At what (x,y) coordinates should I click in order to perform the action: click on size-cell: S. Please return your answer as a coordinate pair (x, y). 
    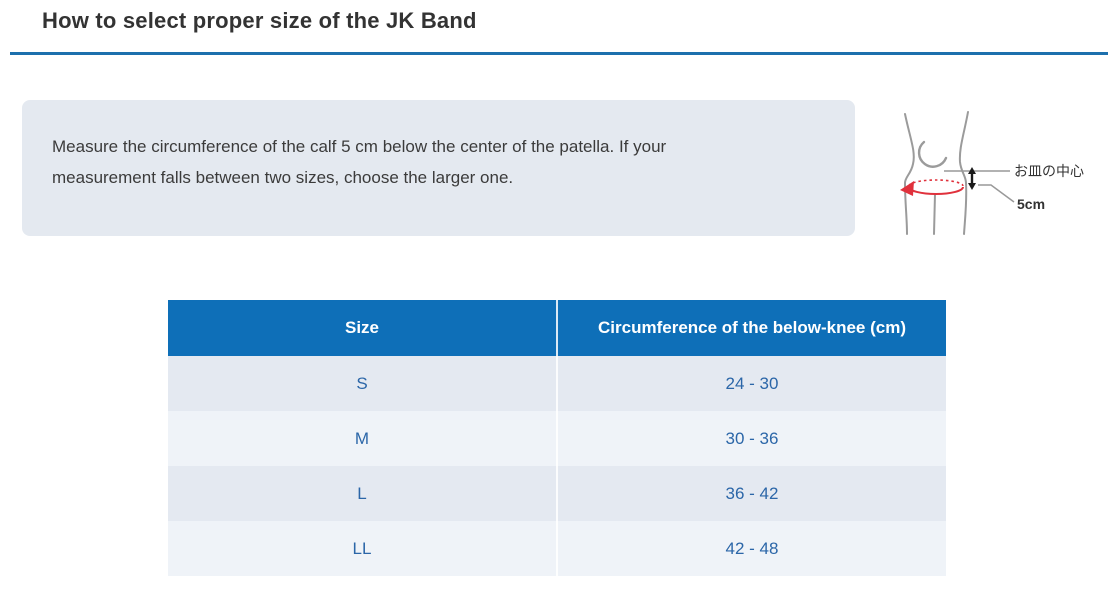
    Looking at the image, I should click on (362, 383).